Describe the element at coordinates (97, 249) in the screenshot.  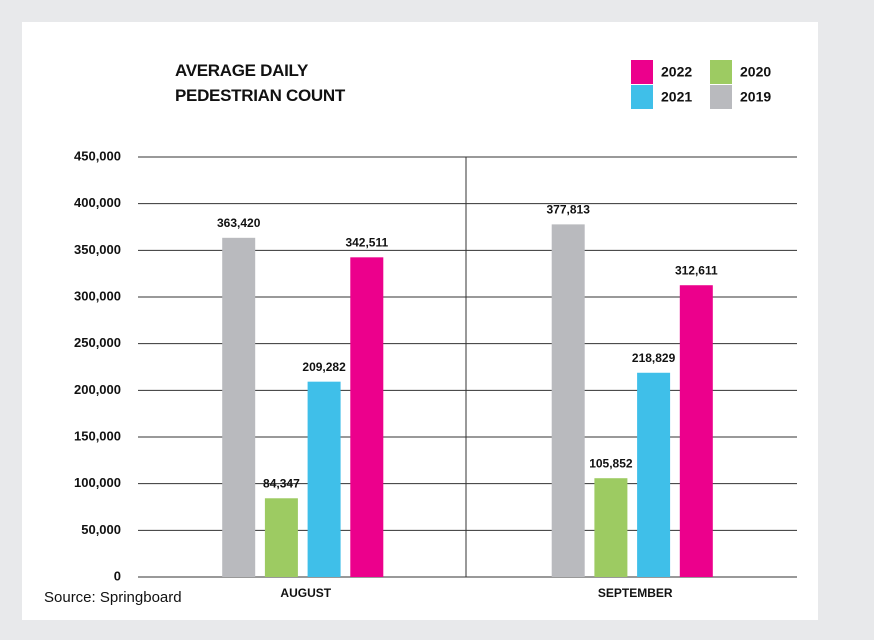
I see `y-tick-label: 350,000` at that location.